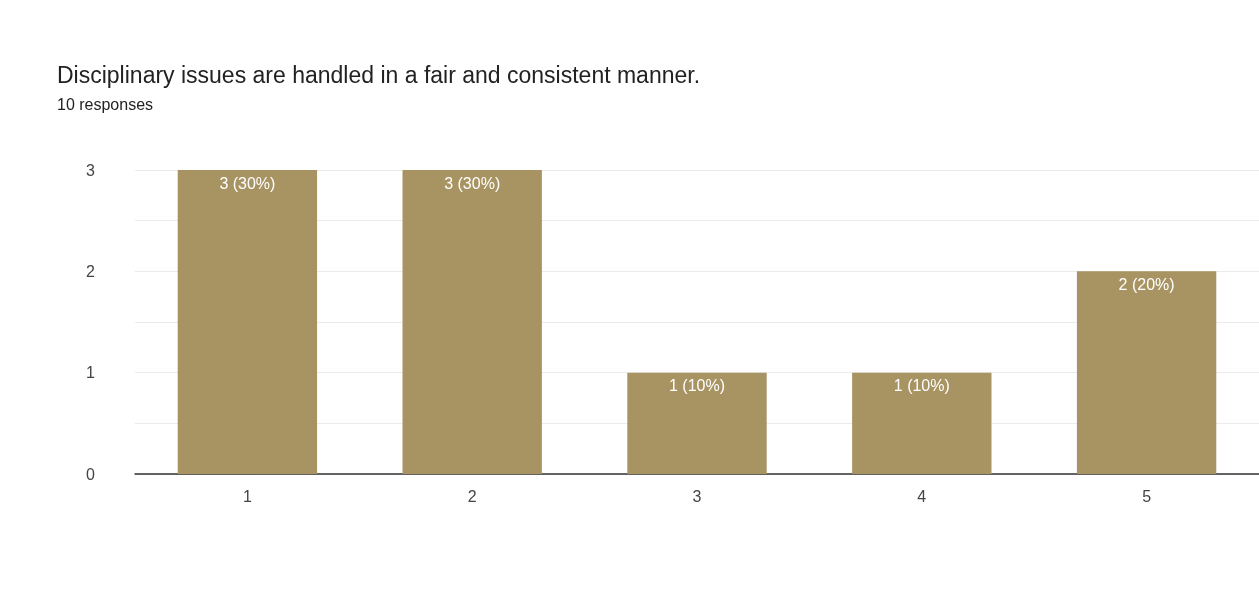  What do you see at coordinates (91, 271) in the screenshot?
I see `y-tick-label: 2` at bounding box center [91, 271].